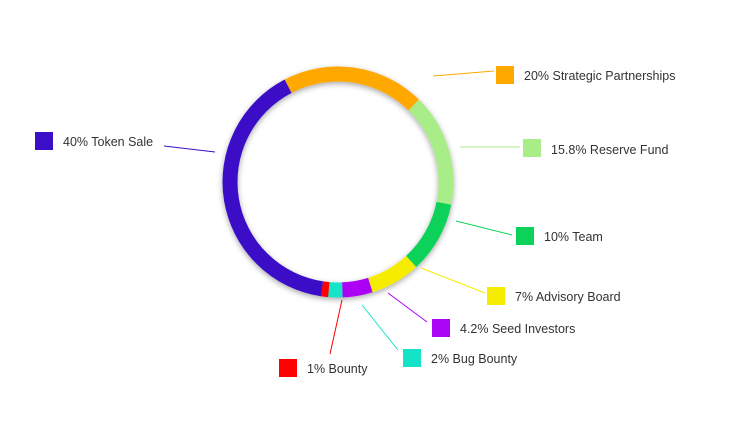 Image resolution: width=732 pixels, height=446 pixels. Describe the element at coordinates (599, 76) in the screenshot. I see `legend-label-20-strategic-partnerships: 20% Strategic Partnerships` at that location.